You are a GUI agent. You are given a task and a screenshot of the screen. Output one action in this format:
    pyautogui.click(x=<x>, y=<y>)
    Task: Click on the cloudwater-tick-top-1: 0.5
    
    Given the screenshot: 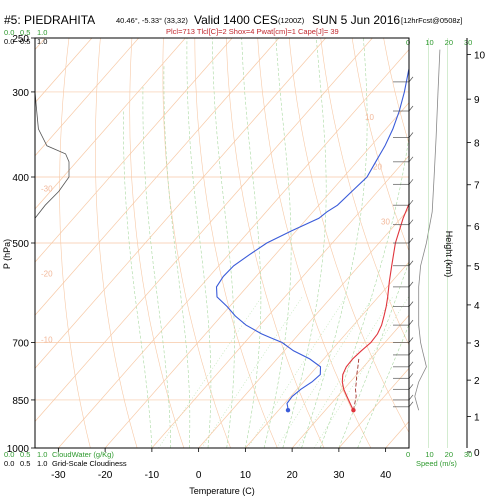 What is the action you would take?
    pyautogui.click(x=25, y=32)
    